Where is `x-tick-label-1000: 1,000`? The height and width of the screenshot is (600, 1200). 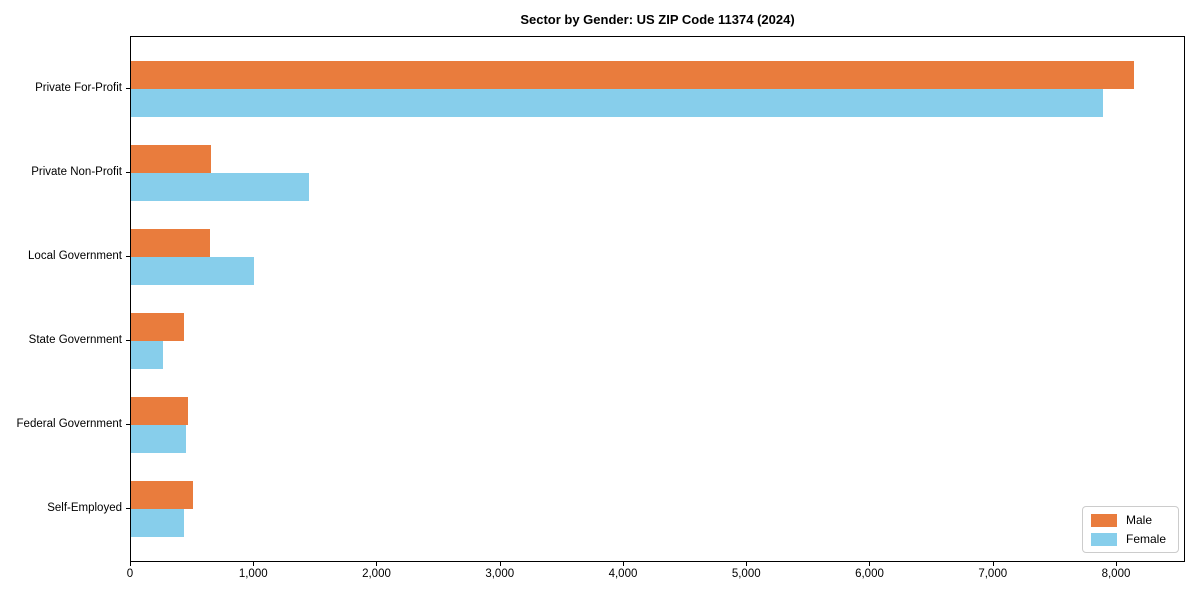
x-tick-label-1000: 1,000 is located at coordinates (253, 574).